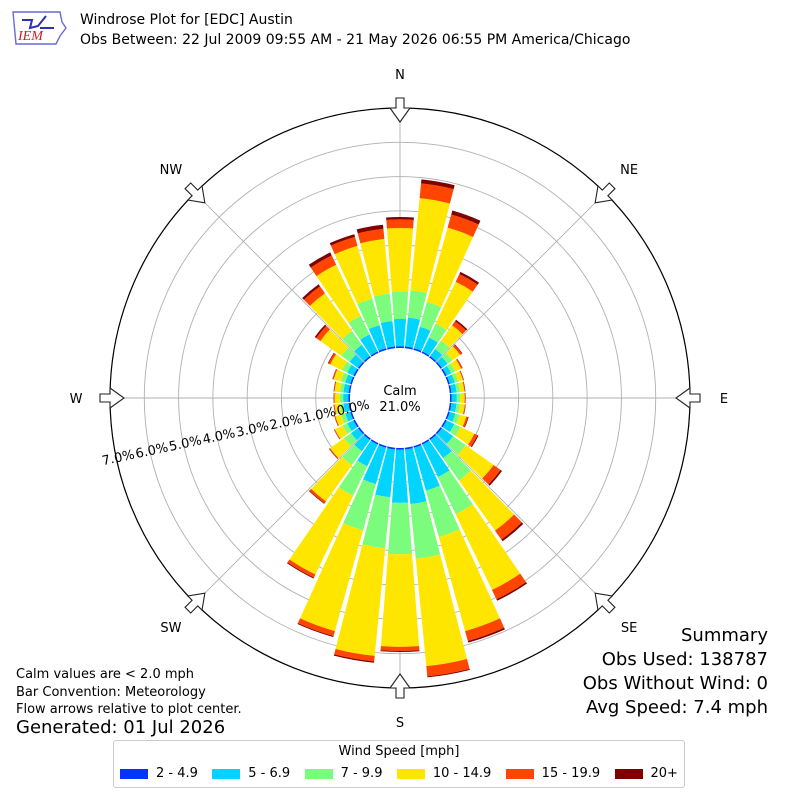 Image resolution: width=800 pixels, height=800 pixels. I want to click on legend-item: 10 - 14.9, so click(444, 773).